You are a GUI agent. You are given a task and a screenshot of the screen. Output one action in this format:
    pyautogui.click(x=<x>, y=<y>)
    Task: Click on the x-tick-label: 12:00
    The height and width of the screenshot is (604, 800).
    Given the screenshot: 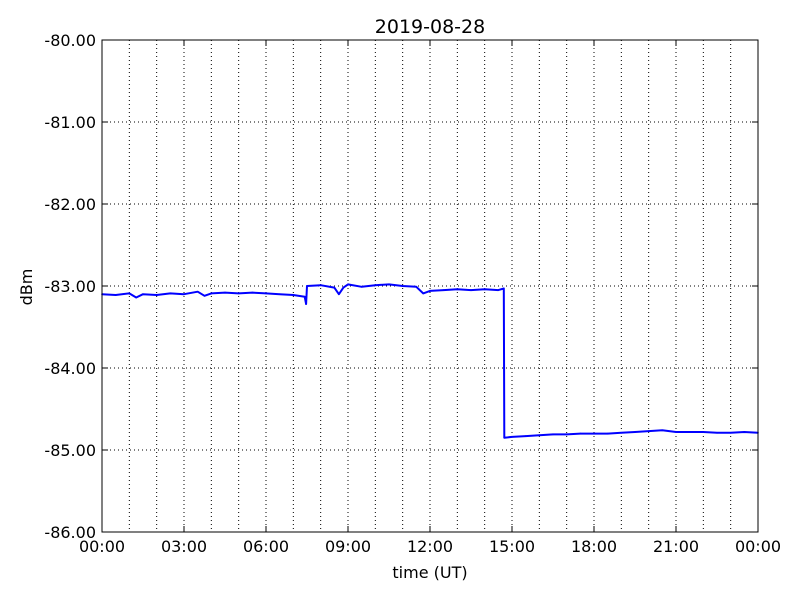 What is the action you would take?
    pyautogui.click(x=430, y=546)
    